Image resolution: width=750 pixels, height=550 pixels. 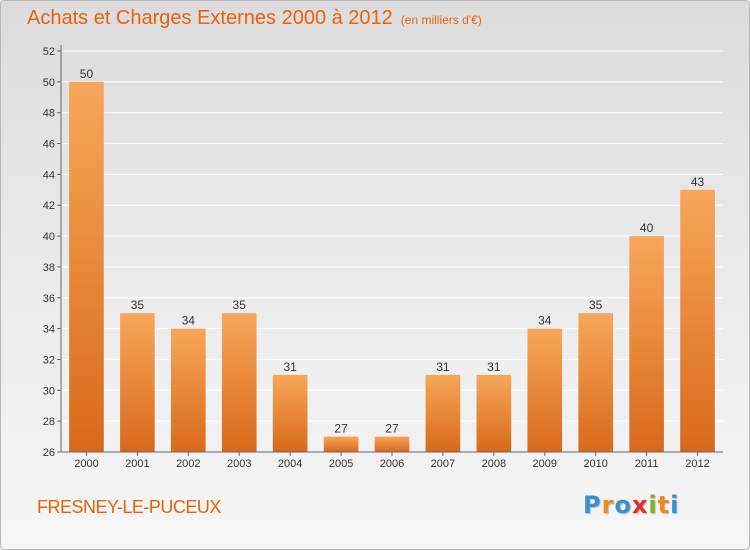 I want to click on y-tick-label-42: 42, so click(x=49, y=206).